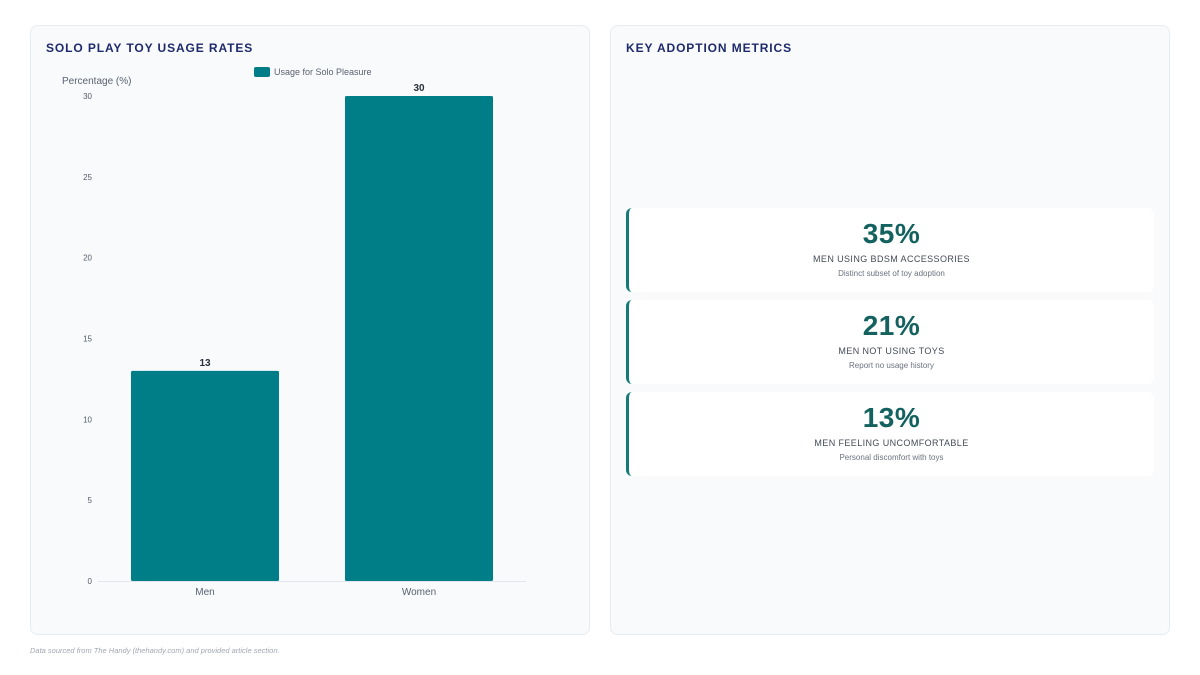 Image resolution: width=1200 pixels, height=675 pixels. Describe the element at coordinates (90, 581) in the screenshot. I see `y-tick-label: 0` at that location.